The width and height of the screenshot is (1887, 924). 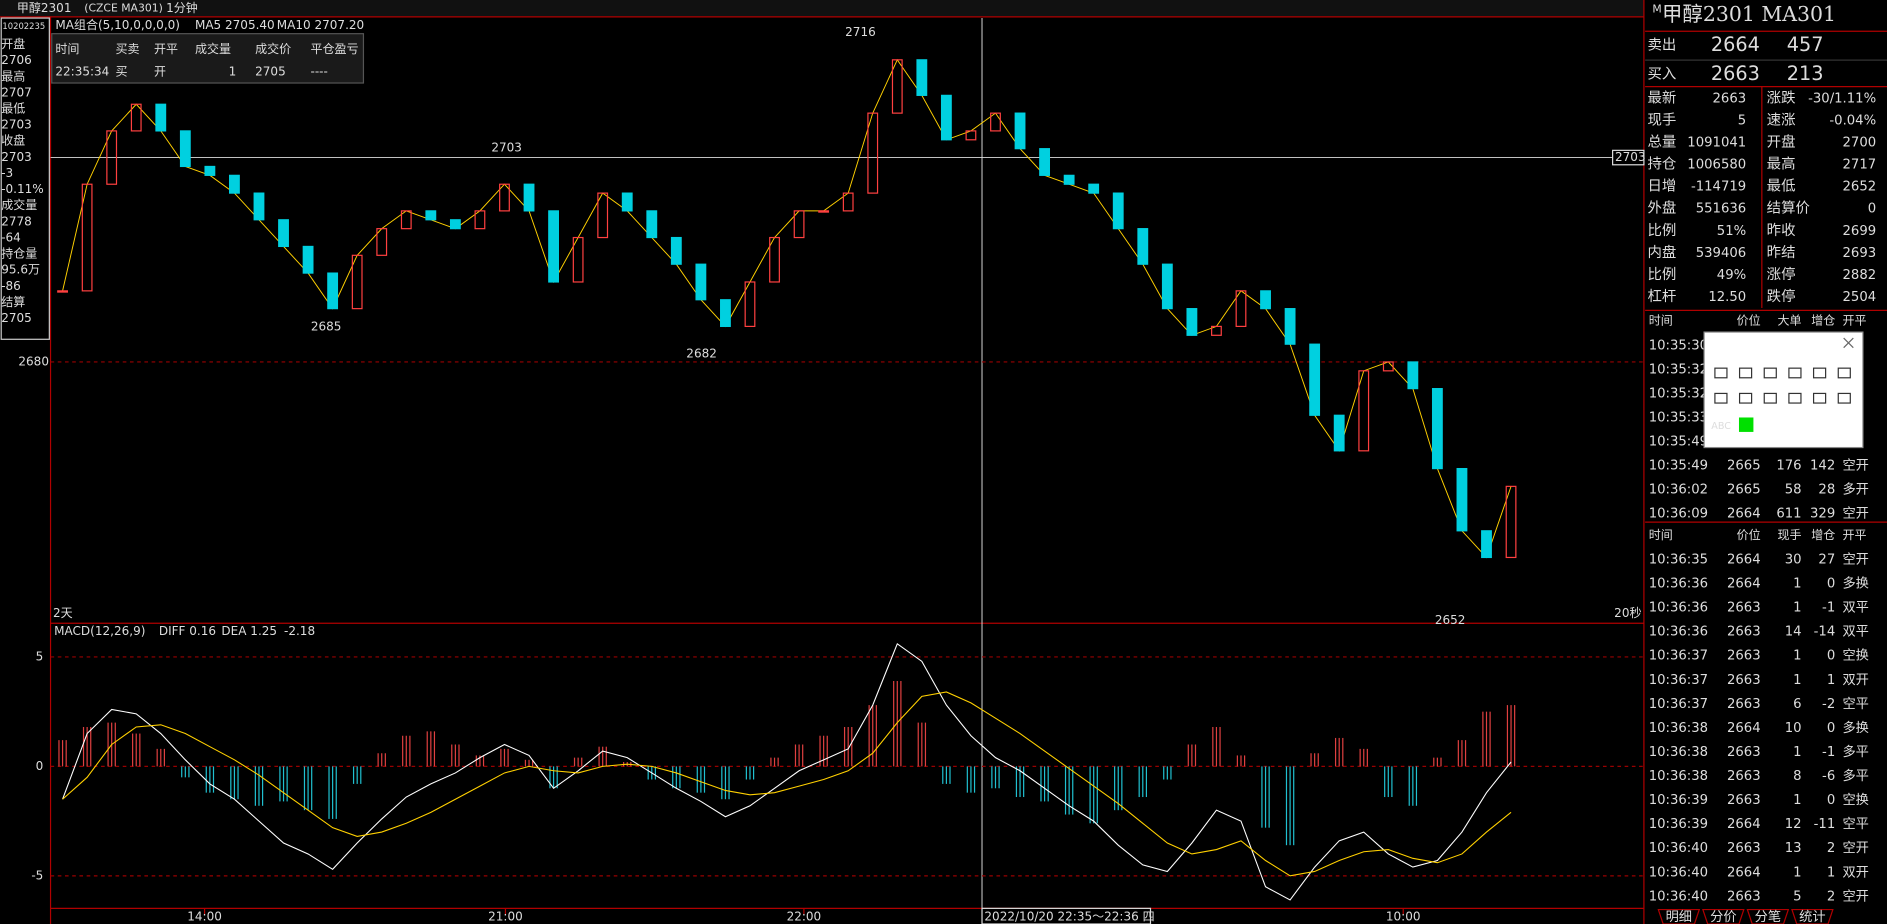 What do you see at coordinates (63, 613) in the screenshot?
I see `corner-label: 2天` at bounding box center [63, 613].